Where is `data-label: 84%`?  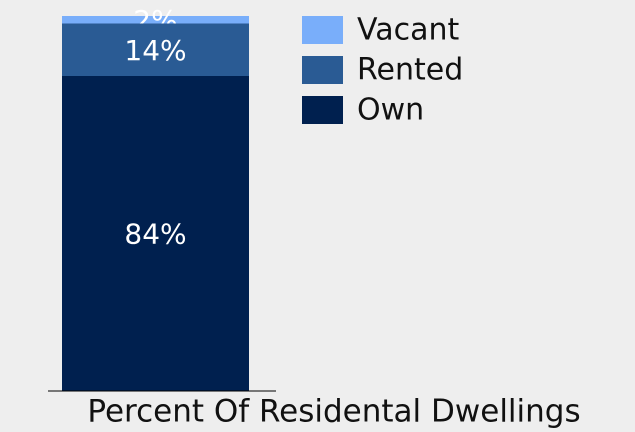
data-label: 84% is located at coordinates (155, 234).